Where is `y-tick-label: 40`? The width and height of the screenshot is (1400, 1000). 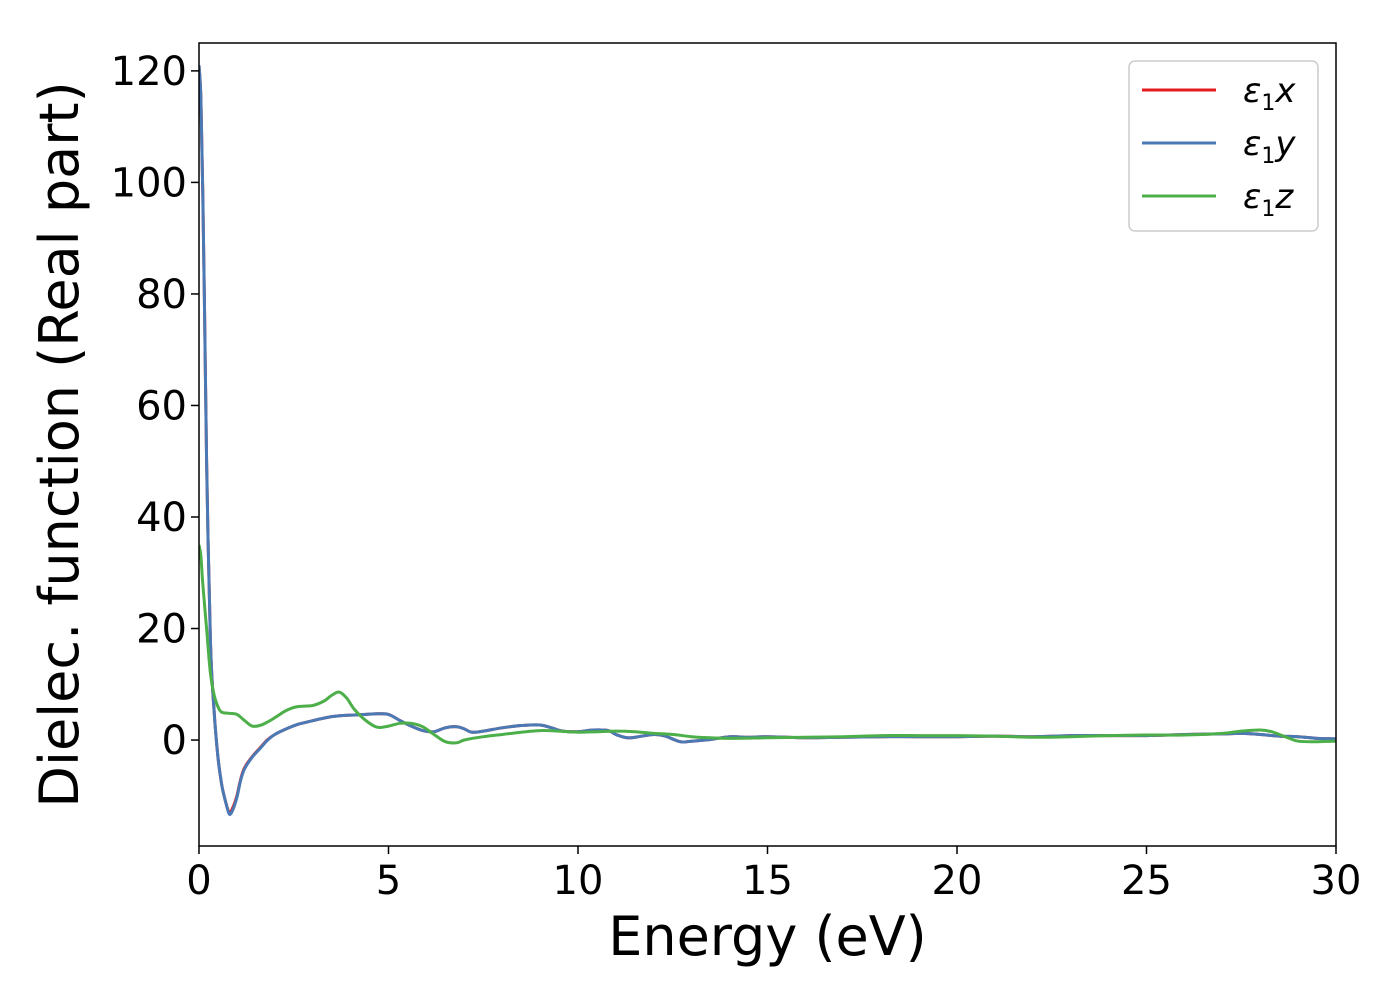 y-tick-label: 40 is located at coordinates (161, 518).